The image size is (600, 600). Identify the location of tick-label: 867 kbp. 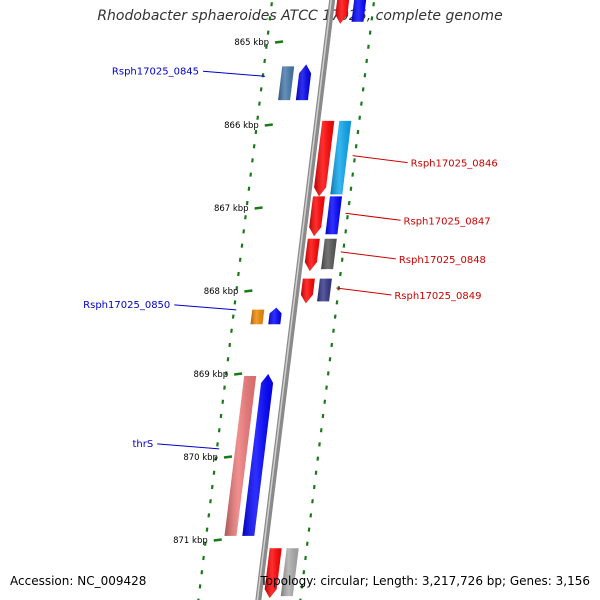
(231, 209).